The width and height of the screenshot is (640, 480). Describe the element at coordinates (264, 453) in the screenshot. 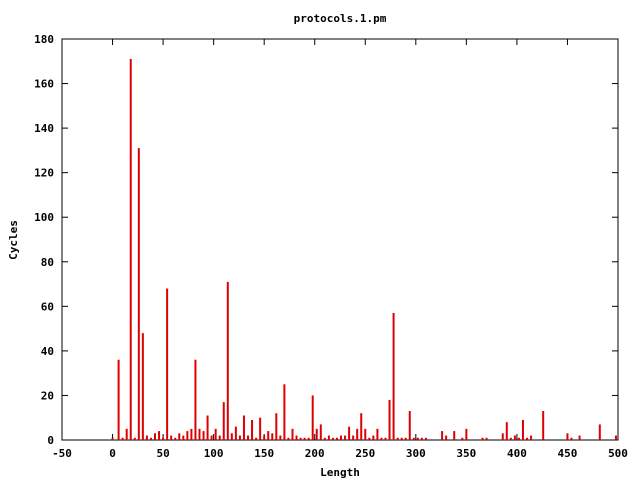

I see `x-tick-label: 150` at that location.